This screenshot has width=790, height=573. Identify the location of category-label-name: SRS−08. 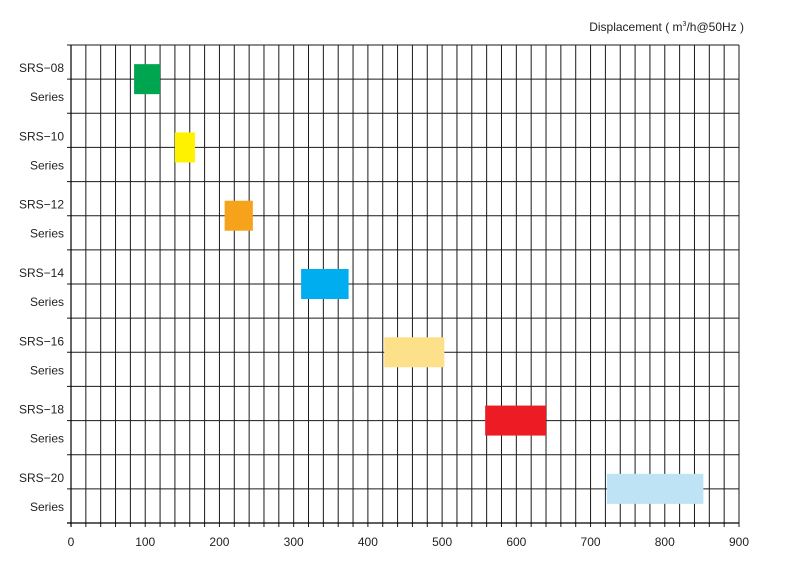
(41, 68).